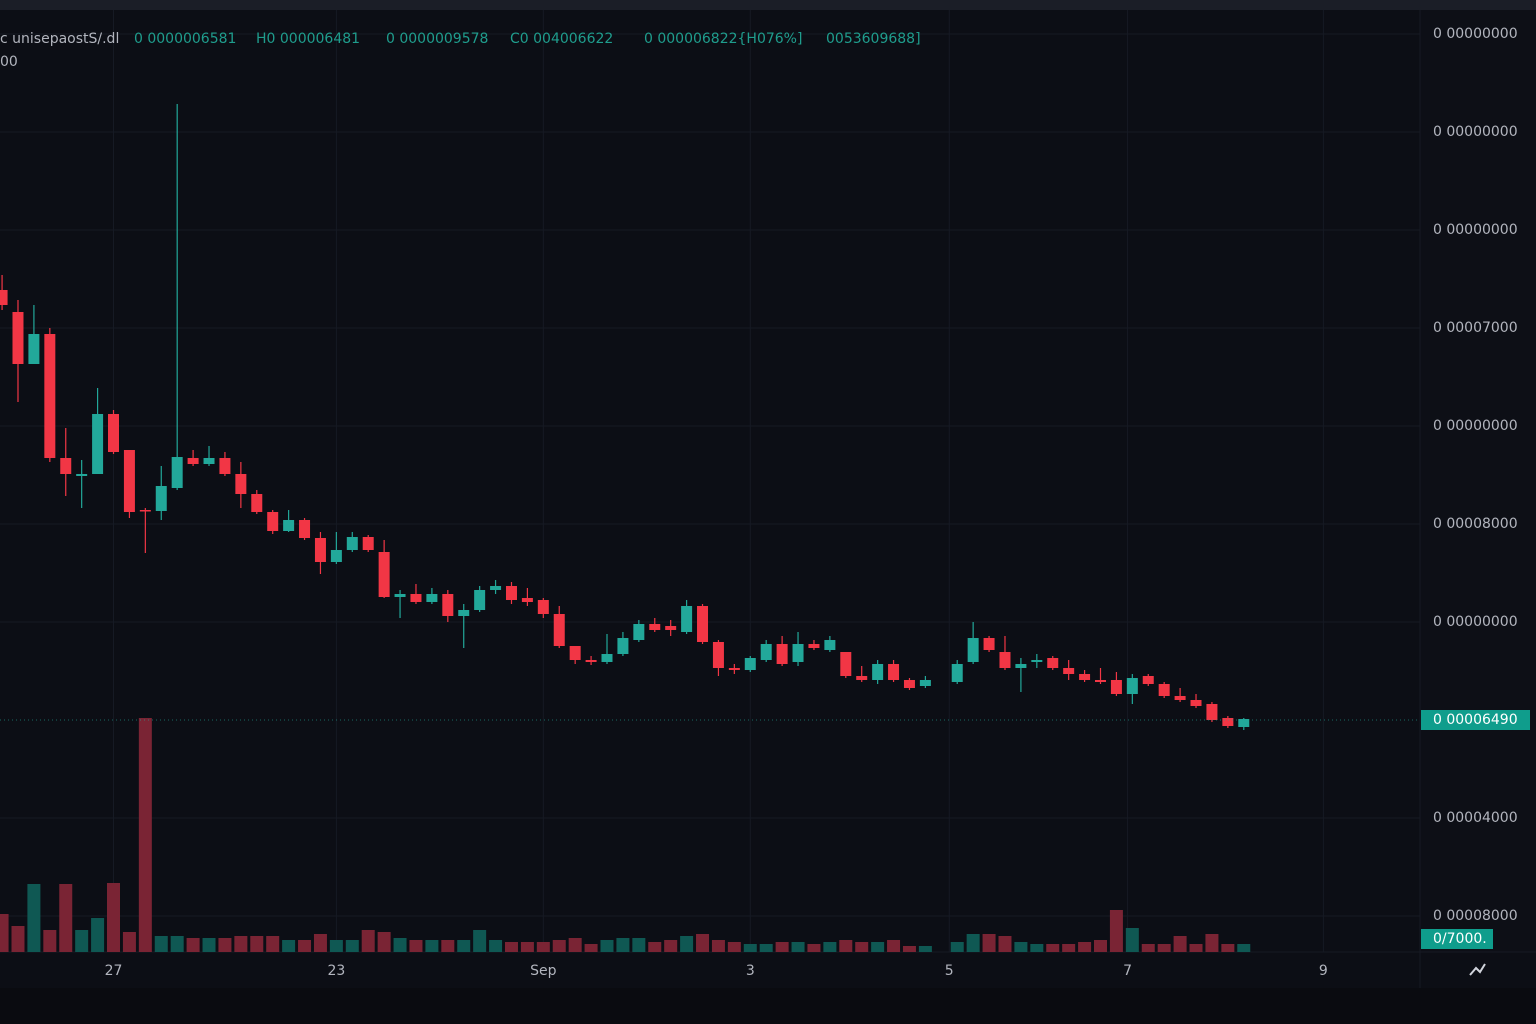 This screenshot has width=1536, height=1024. What do you see at coordinates (561, 39) in the screenshot?
I see `ohlc-value: C0 004006622` at bounding box center [561, 39].